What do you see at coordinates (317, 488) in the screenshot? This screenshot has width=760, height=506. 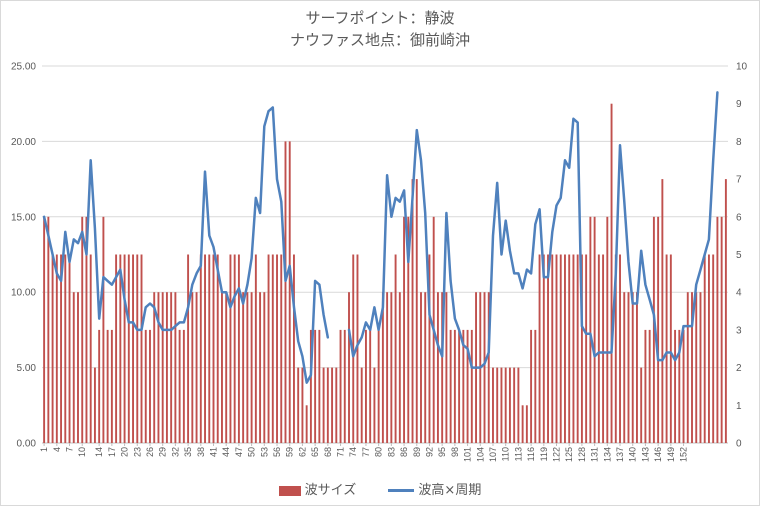 I see `legend-item-bar: 波サイズ` at bounding box center [317, 488].